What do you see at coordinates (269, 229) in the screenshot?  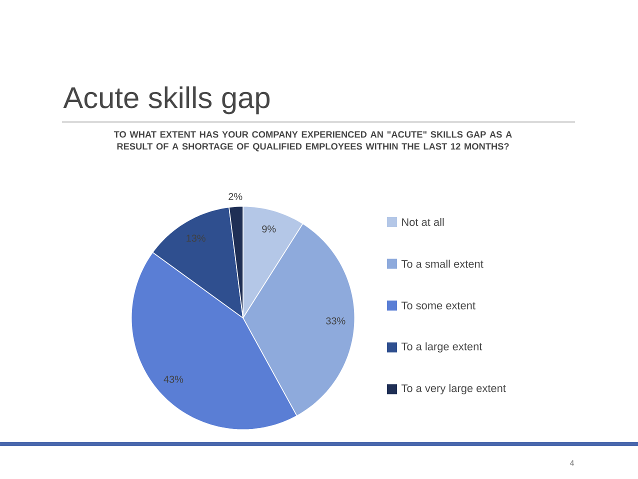 I see `data-label: 9%` at bounding box center [269, 229].